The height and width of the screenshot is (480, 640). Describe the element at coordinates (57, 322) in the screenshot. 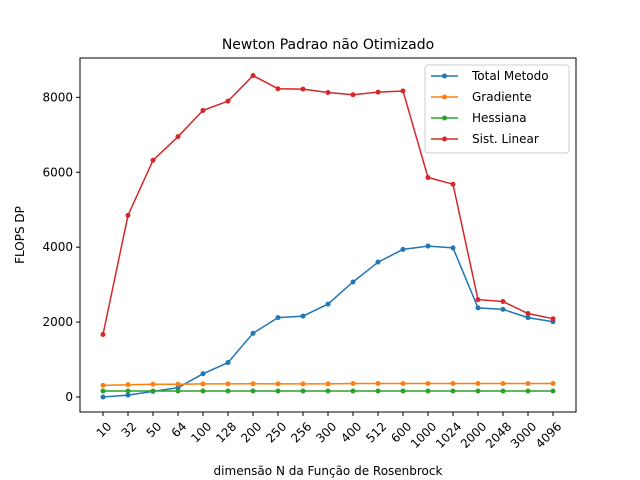

I see `y-tick-label: 2000` at that location.